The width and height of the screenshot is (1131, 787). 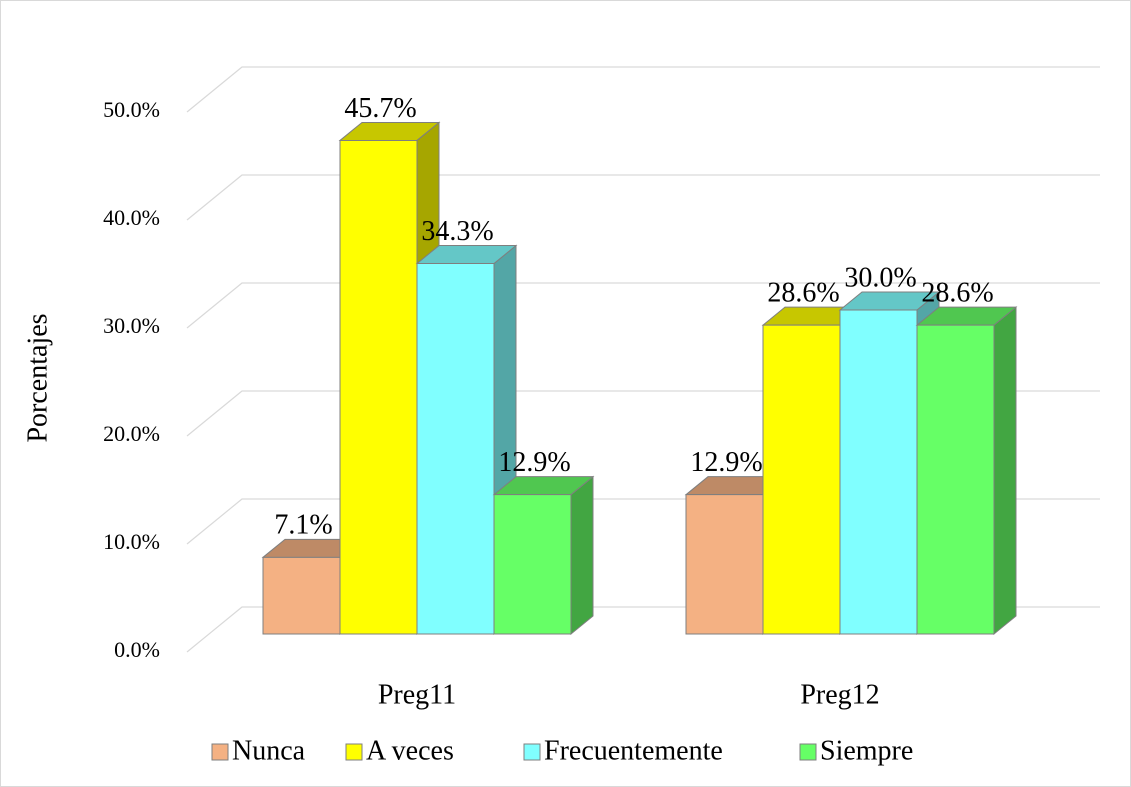 I want to click on y-axis-label: Porcentajes, so click(x=37, y=377).